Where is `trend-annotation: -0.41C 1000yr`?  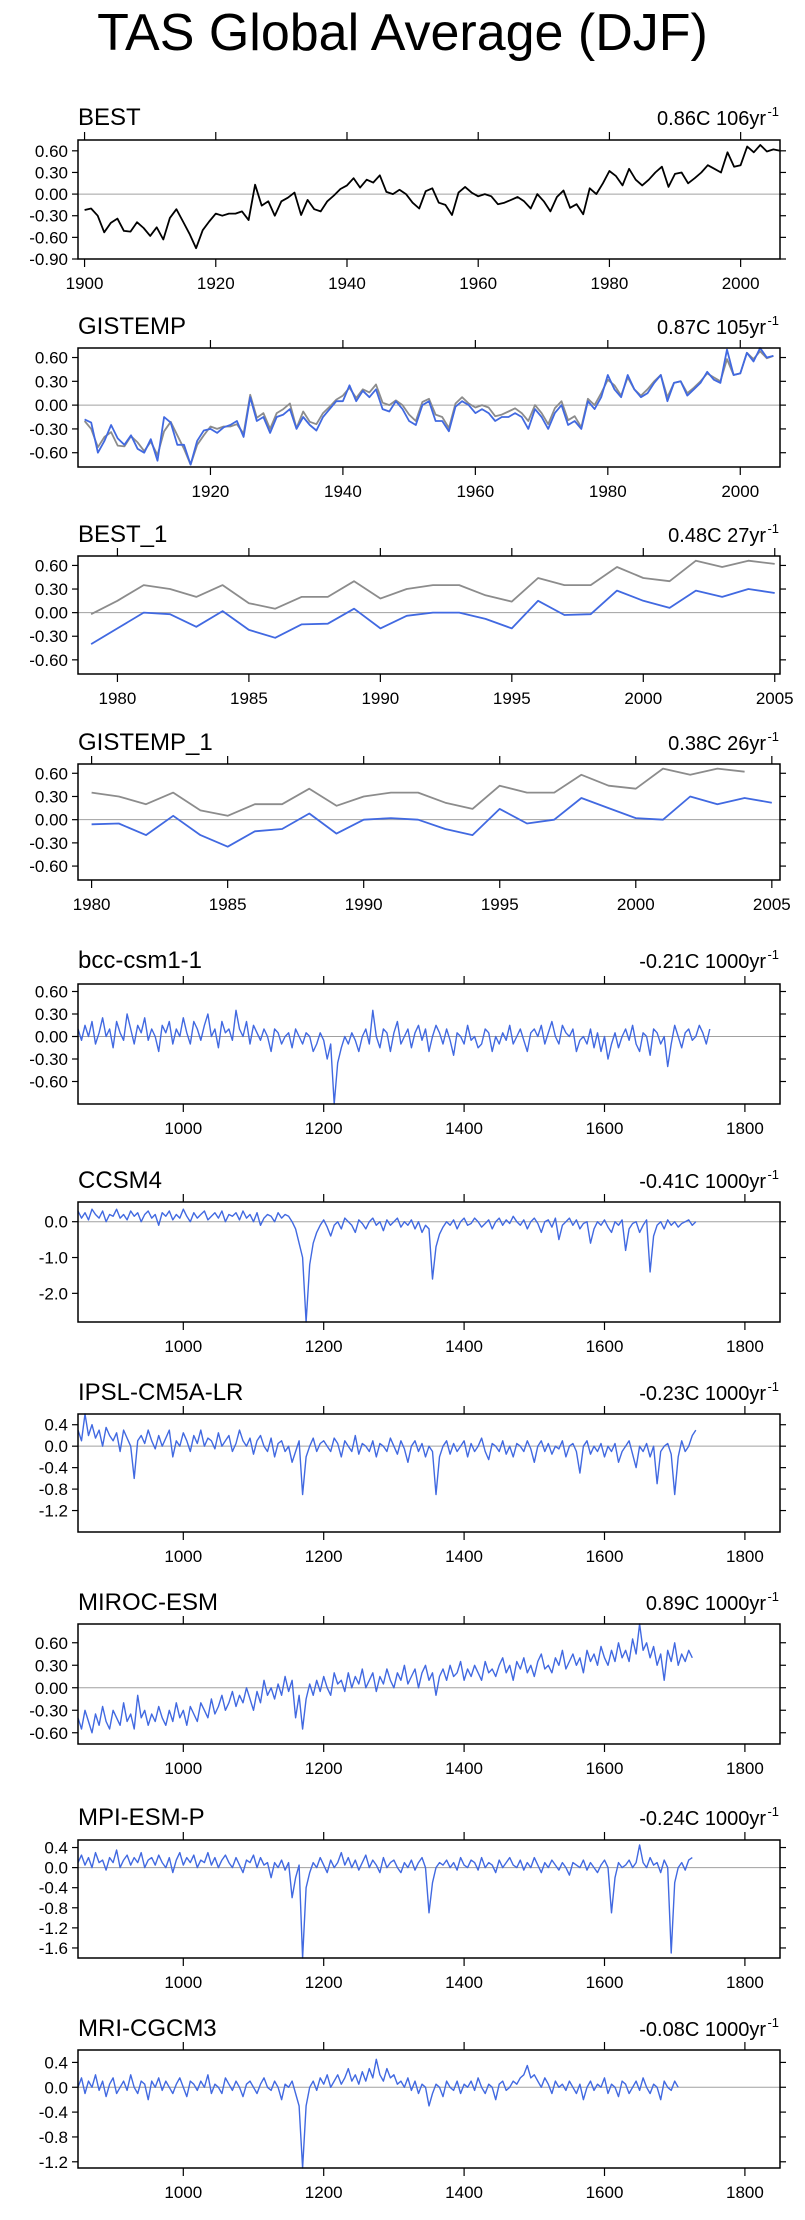 trend-annotation: -0.41C 1000yr is located at coordinates (702, 1182).